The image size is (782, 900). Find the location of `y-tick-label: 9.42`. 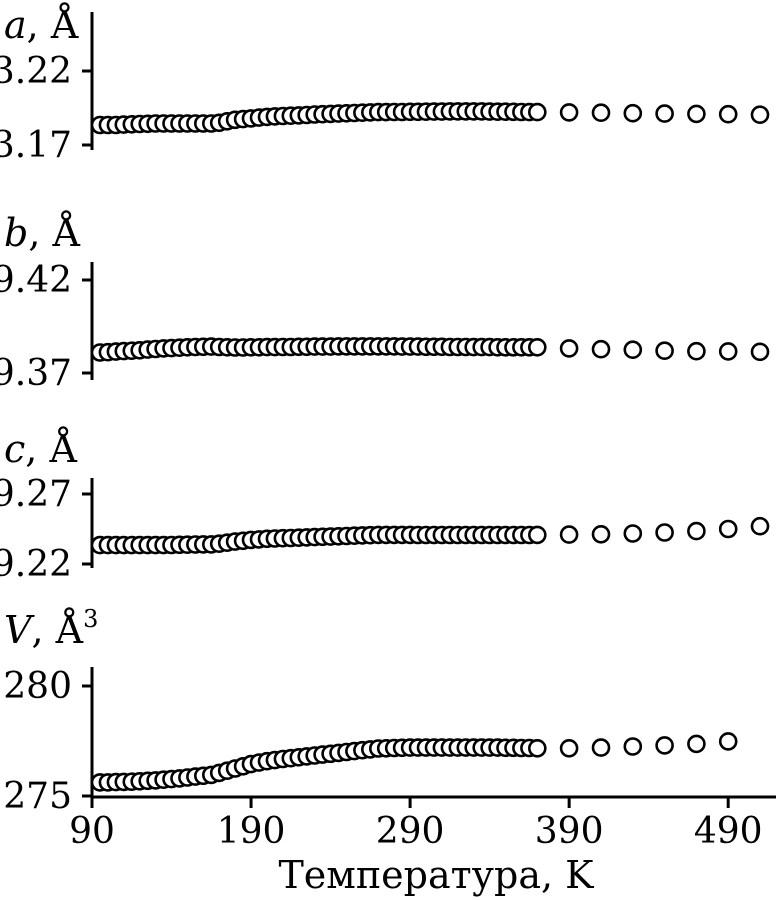

y-tick-label: 9.42 is located at coordinates (36, 280).